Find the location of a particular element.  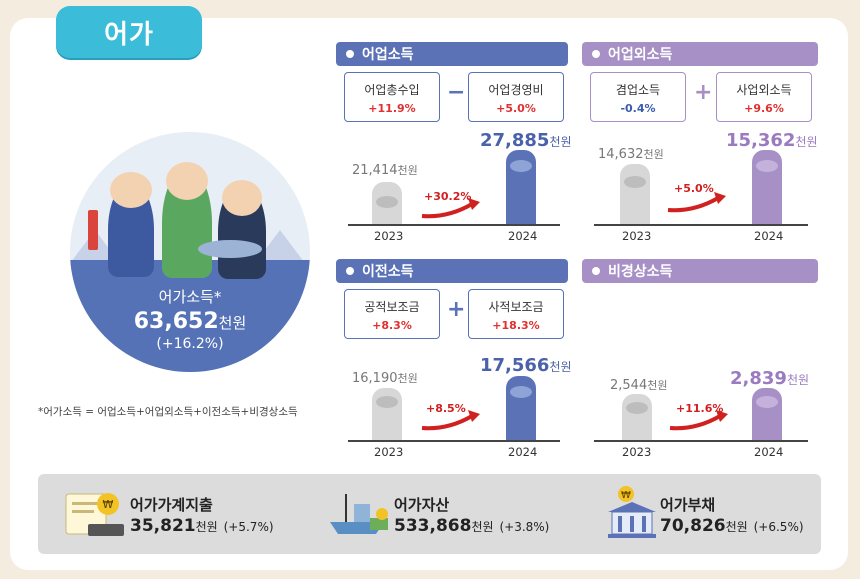

section-header-fishing-income: 어업소득 is located at coordinates (452, 54).